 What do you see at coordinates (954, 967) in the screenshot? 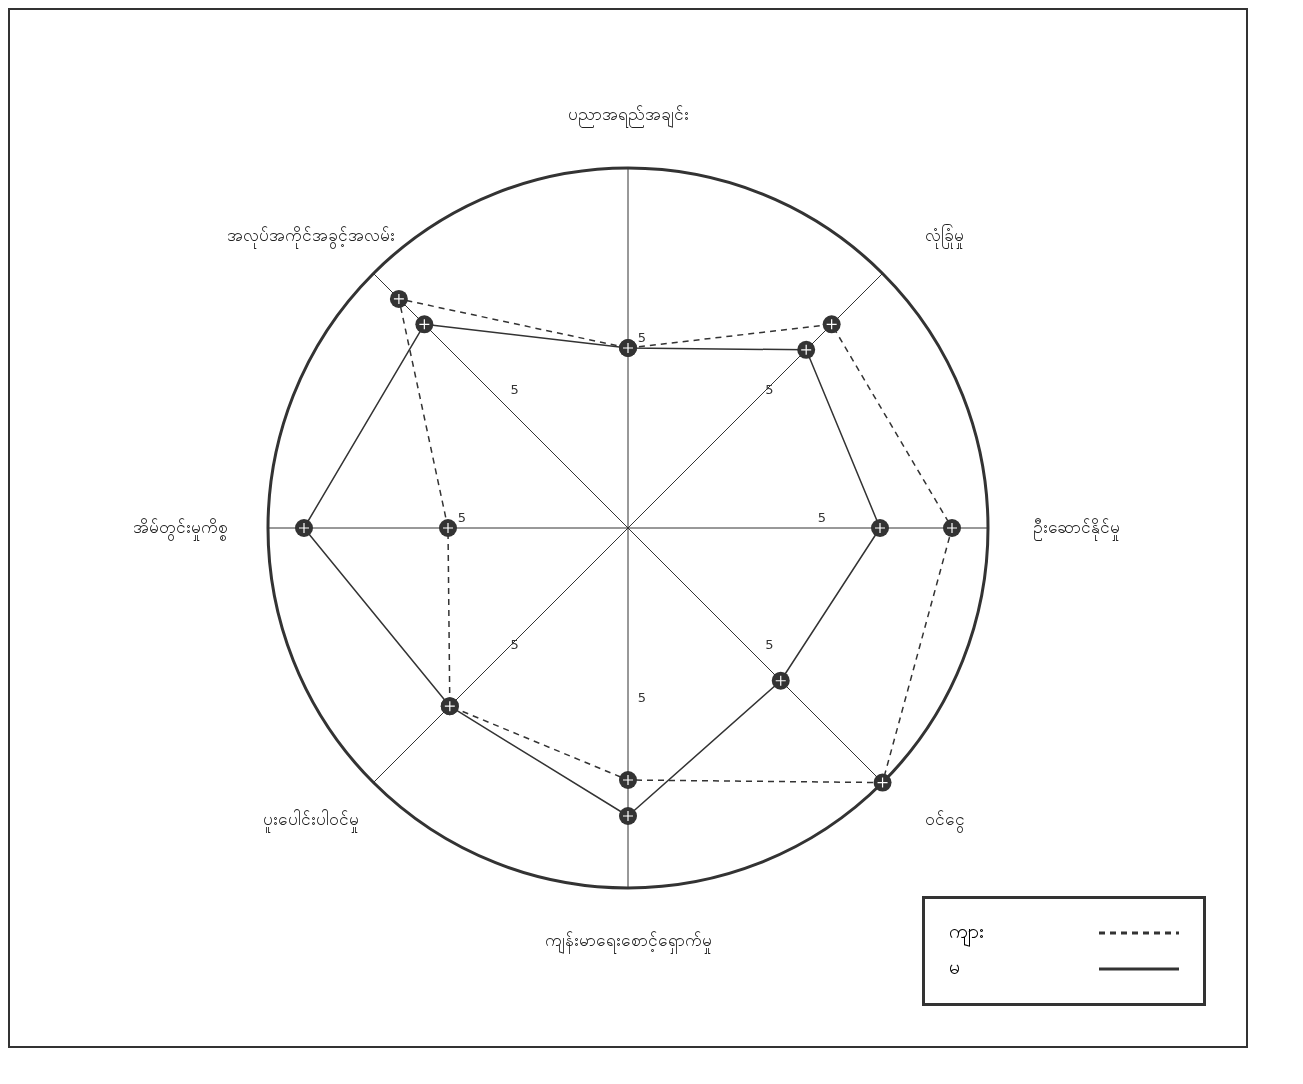
I see `text: မ` at bounding box center [954, 967].